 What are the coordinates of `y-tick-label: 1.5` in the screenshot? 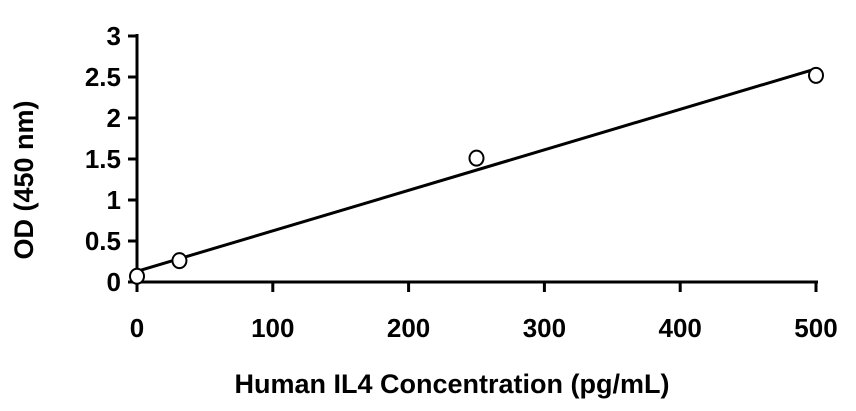 It's located at (103, 159).